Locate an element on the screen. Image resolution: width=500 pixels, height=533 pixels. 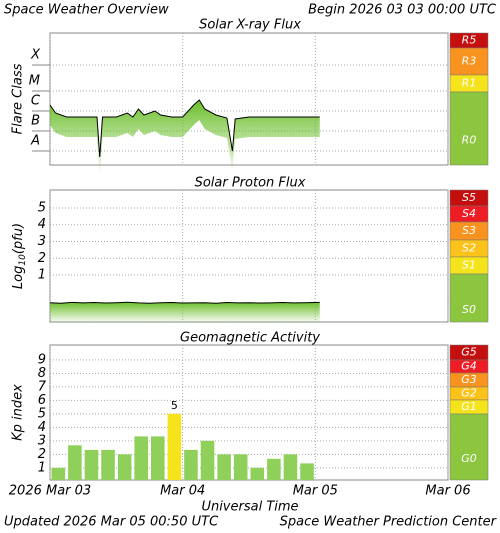
scale-label: R0 is located at coordinates (469, 140).